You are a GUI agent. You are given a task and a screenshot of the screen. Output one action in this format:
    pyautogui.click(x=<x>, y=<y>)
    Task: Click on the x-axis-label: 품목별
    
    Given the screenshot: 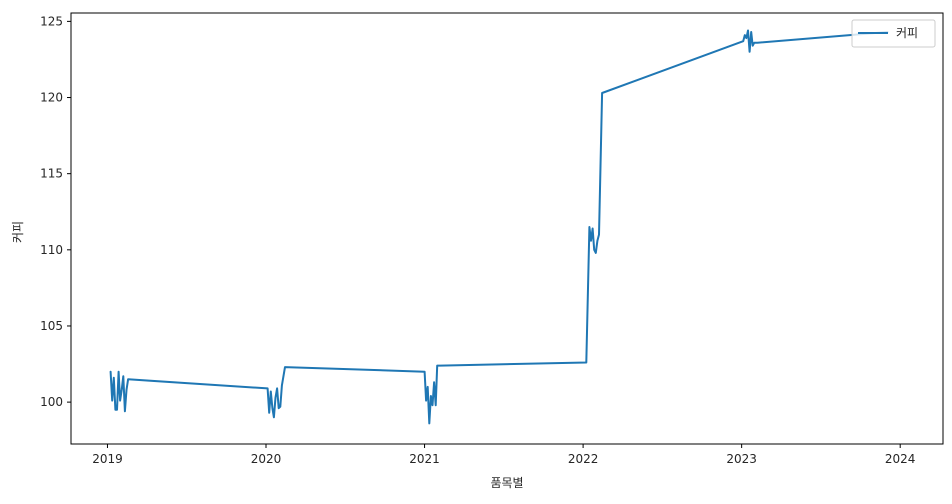 What is the action you would take?
    pyautogui.click(x=506, y=483)
    